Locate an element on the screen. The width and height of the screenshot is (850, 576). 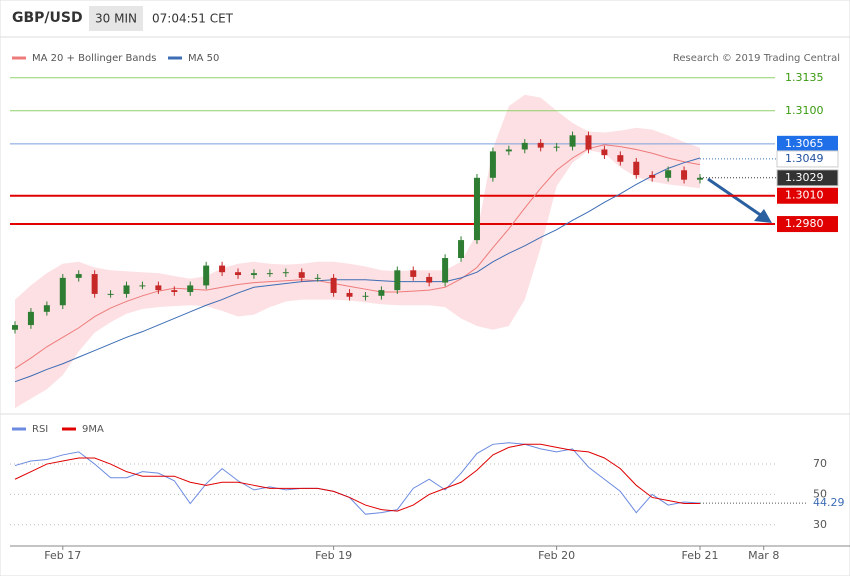
legend-label: RSI is located at coordinates (40, 429).